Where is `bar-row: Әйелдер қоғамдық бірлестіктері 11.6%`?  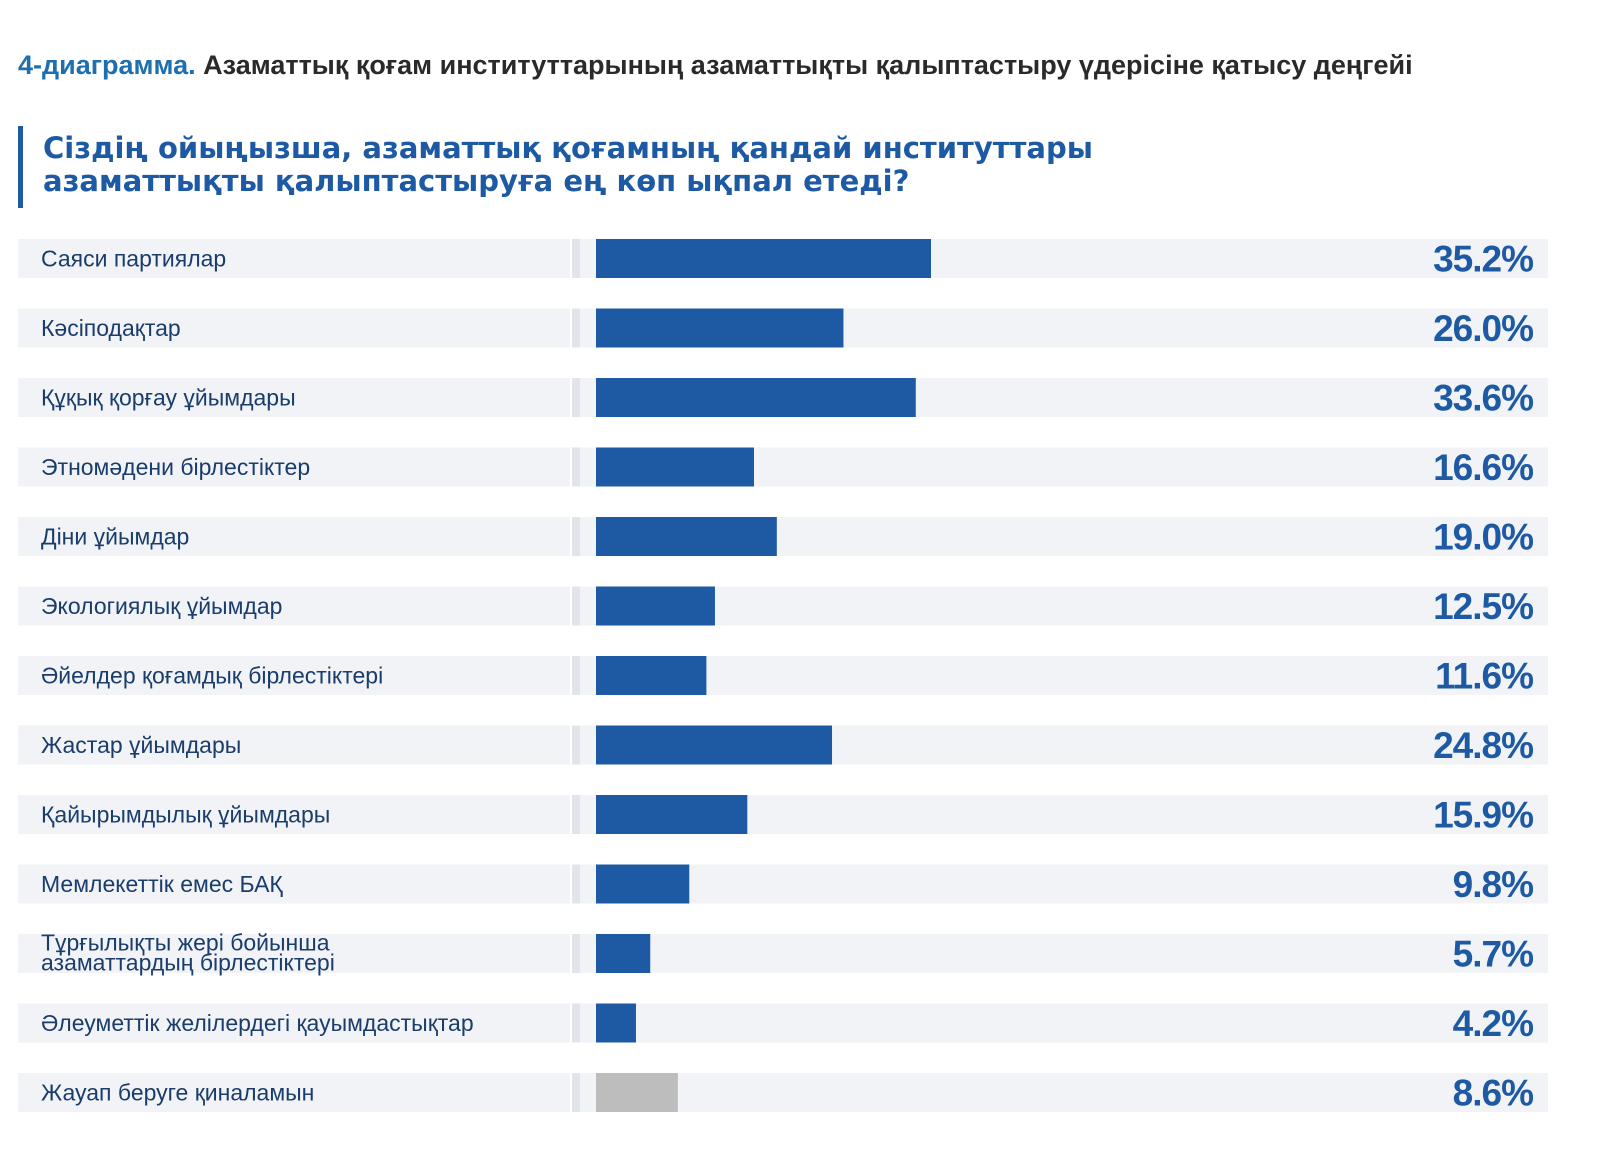
bar-row: Әйелдер қоғамдық бірлестіктері 11.6% is located at coordinates (783, 676).